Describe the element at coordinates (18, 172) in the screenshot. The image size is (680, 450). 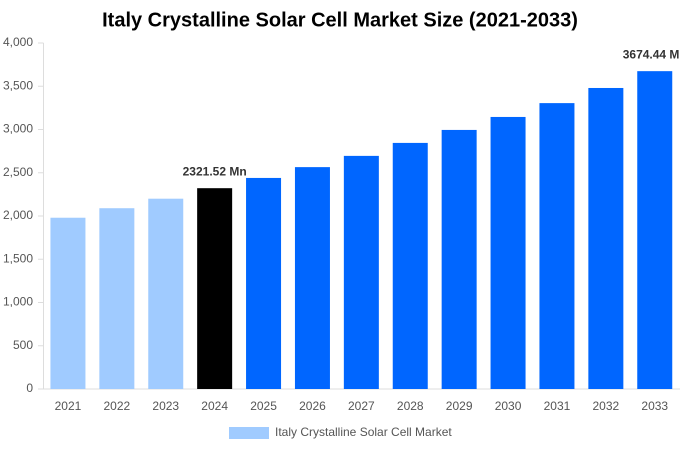
I see `y-tick-label: 2,500` at that location.